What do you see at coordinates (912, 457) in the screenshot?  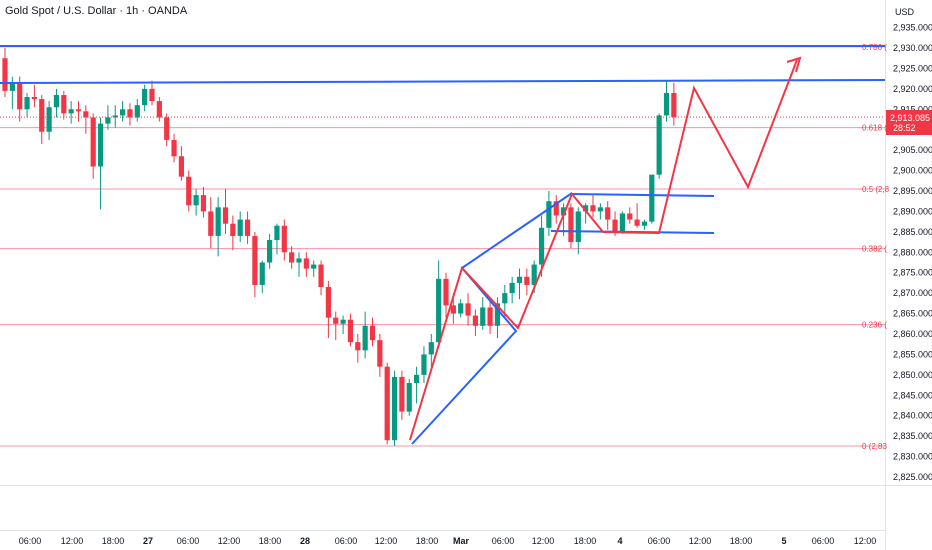 I see `price-tick-label: 2,830.000` at bounding box center [912, 457].